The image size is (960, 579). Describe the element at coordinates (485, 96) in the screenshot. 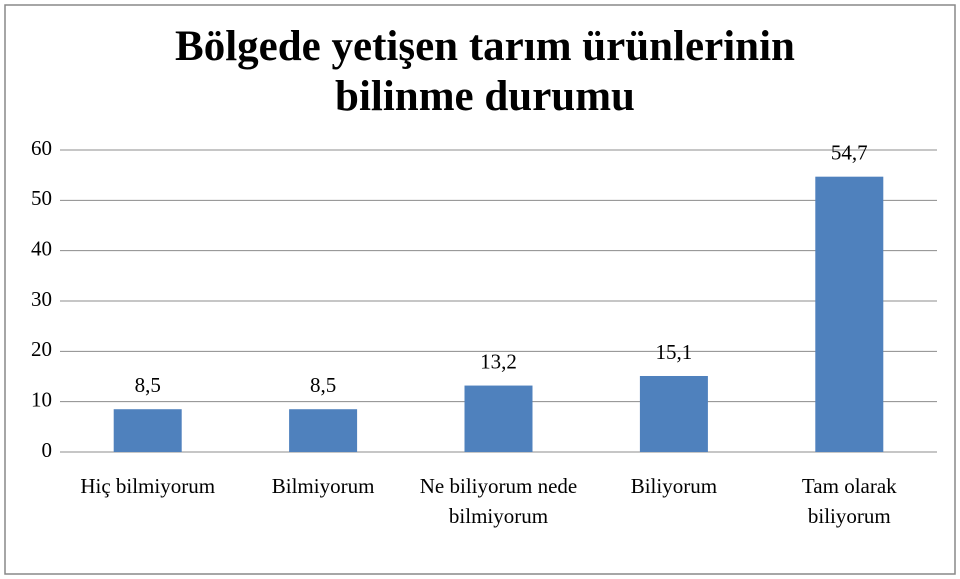

I see `chart-title: bilinme durumu` at that location.